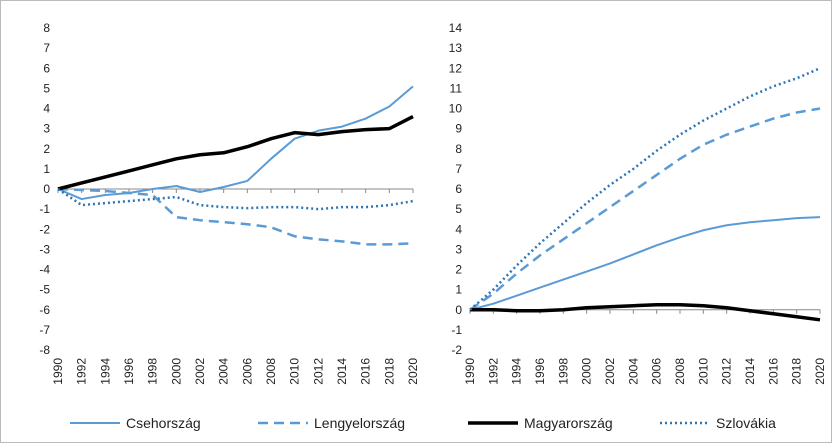 This screenshot has width=832, height=448. What do you see at coordinates (456, 109) in the screenshot?
I see `y-tick-label: 10` at bounding box center [456, 109].